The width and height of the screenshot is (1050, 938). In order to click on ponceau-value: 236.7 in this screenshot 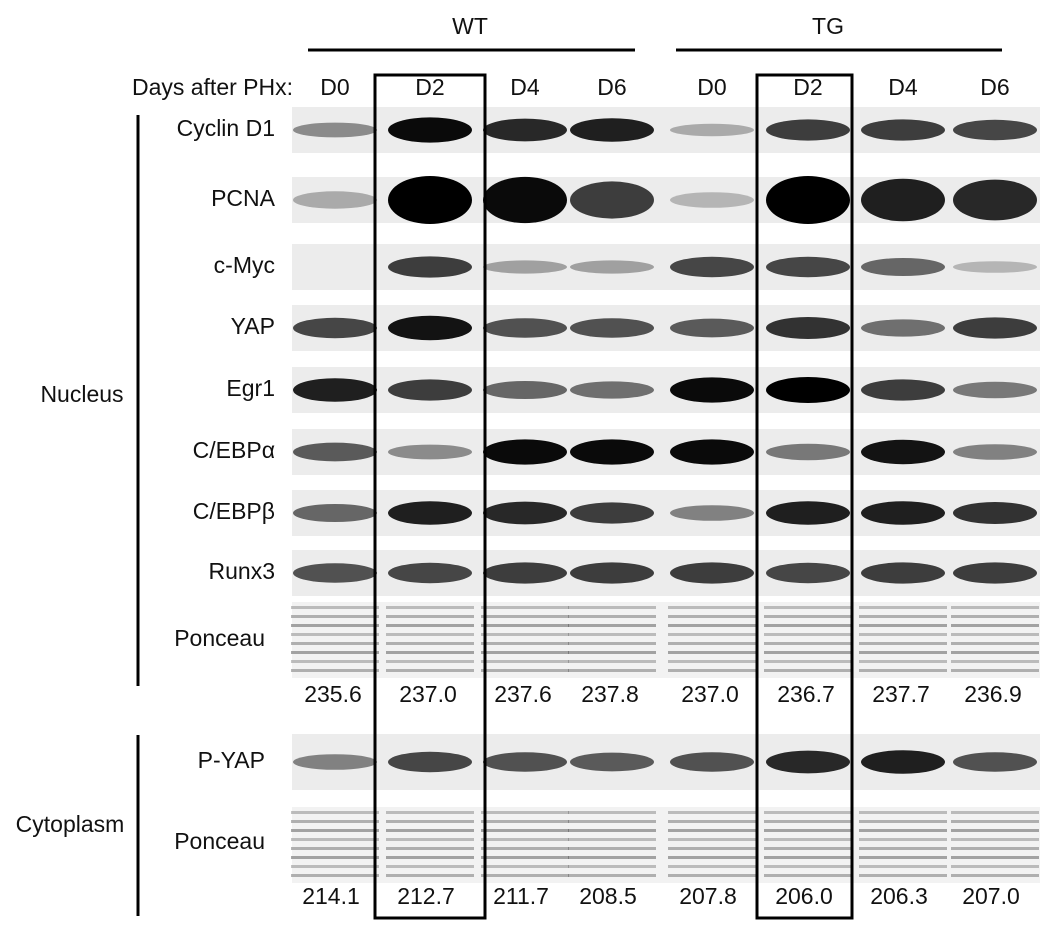, I will do `click(806, 694)`.